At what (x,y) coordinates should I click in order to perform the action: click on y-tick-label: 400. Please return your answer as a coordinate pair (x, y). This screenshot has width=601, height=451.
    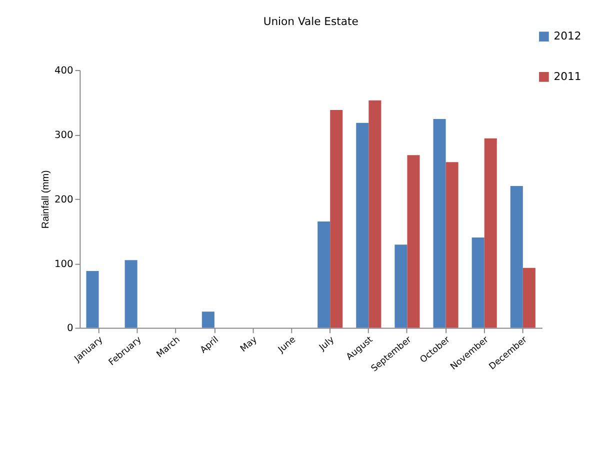
    Looking at the image, I should click on (64, 70).